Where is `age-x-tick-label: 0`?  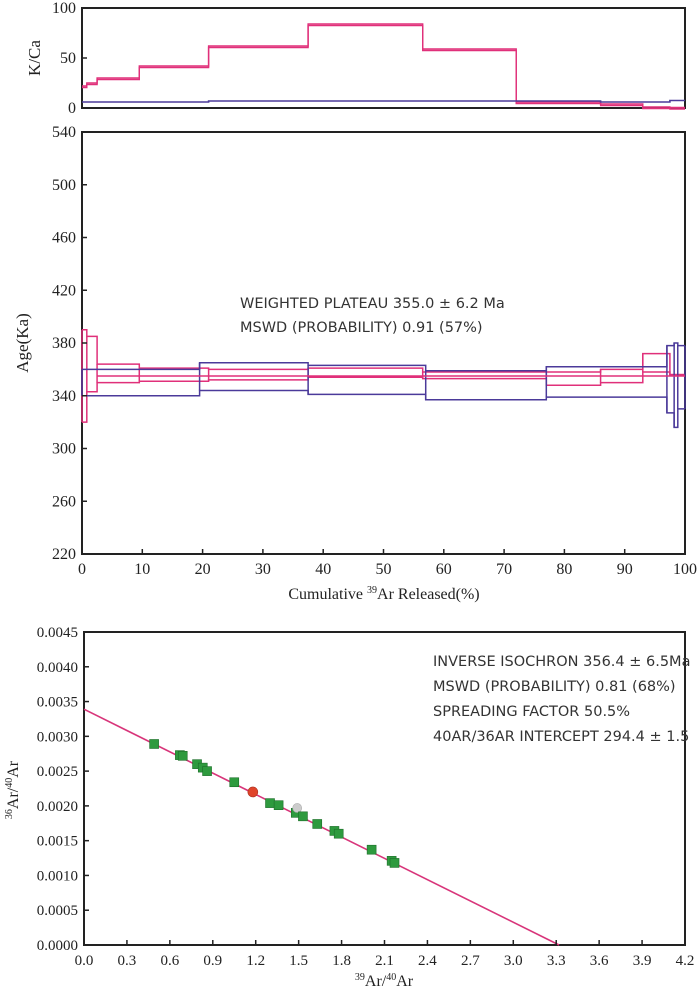
age-x-tick-label: 0 is located at coordinates (82, 569).